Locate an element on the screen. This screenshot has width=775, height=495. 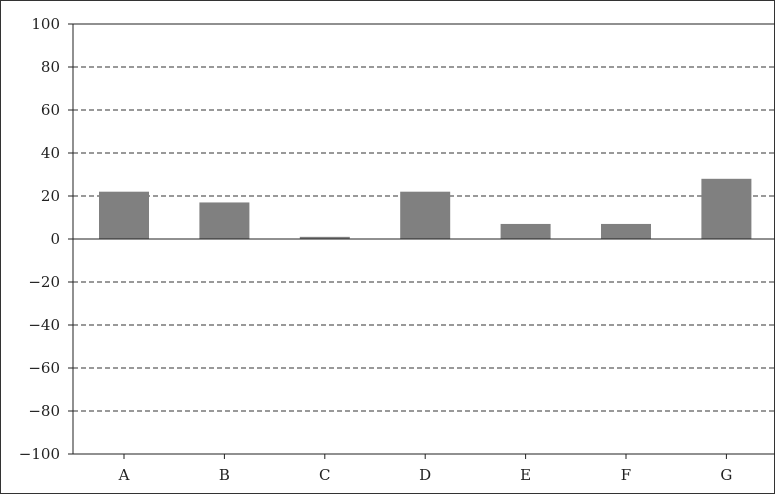
y-tick-label: 40 is located at coordinates (50, 153).